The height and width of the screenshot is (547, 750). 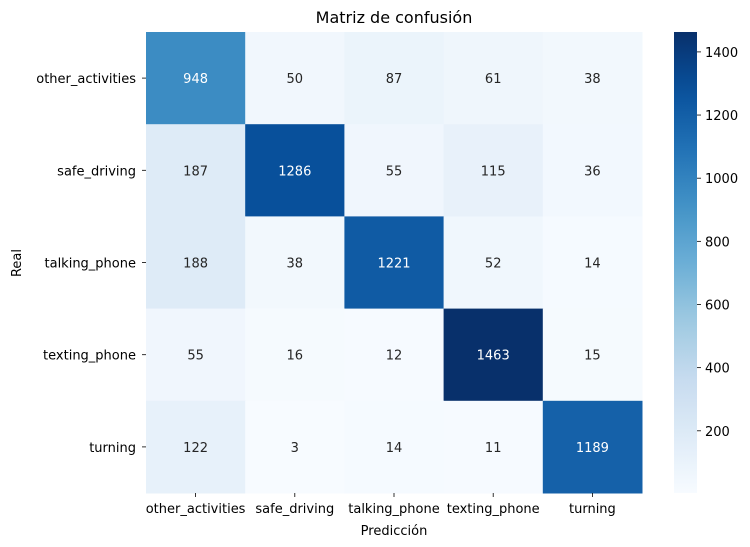 I want to click on cell-value-label: 1221, so click(x=393, y=264).